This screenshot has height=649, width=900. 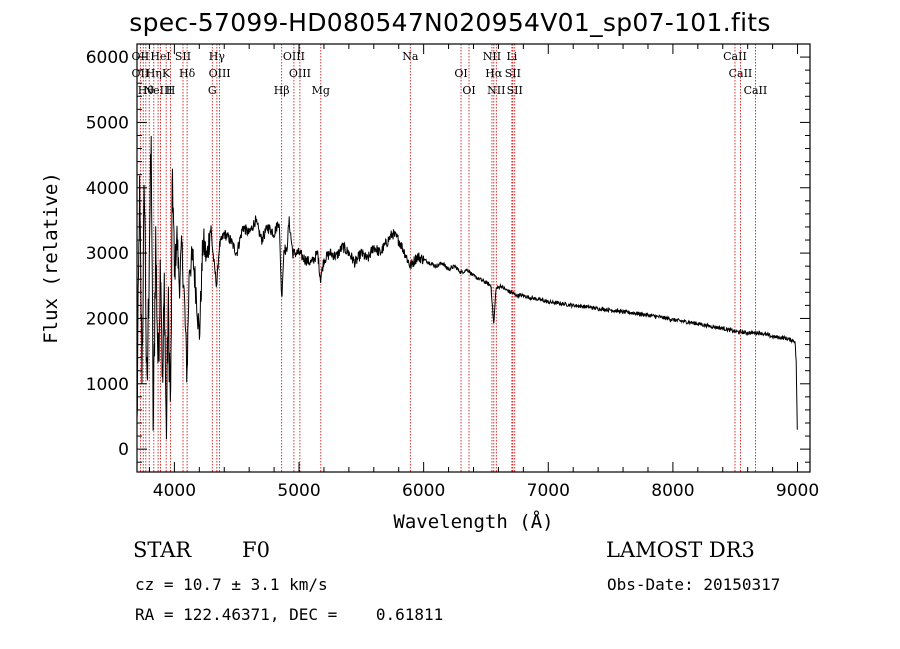 What do you see at coordinates (548, 491) in the screenshot?
I see `x-tick-label: 7000` at bounding box center [548, 491].